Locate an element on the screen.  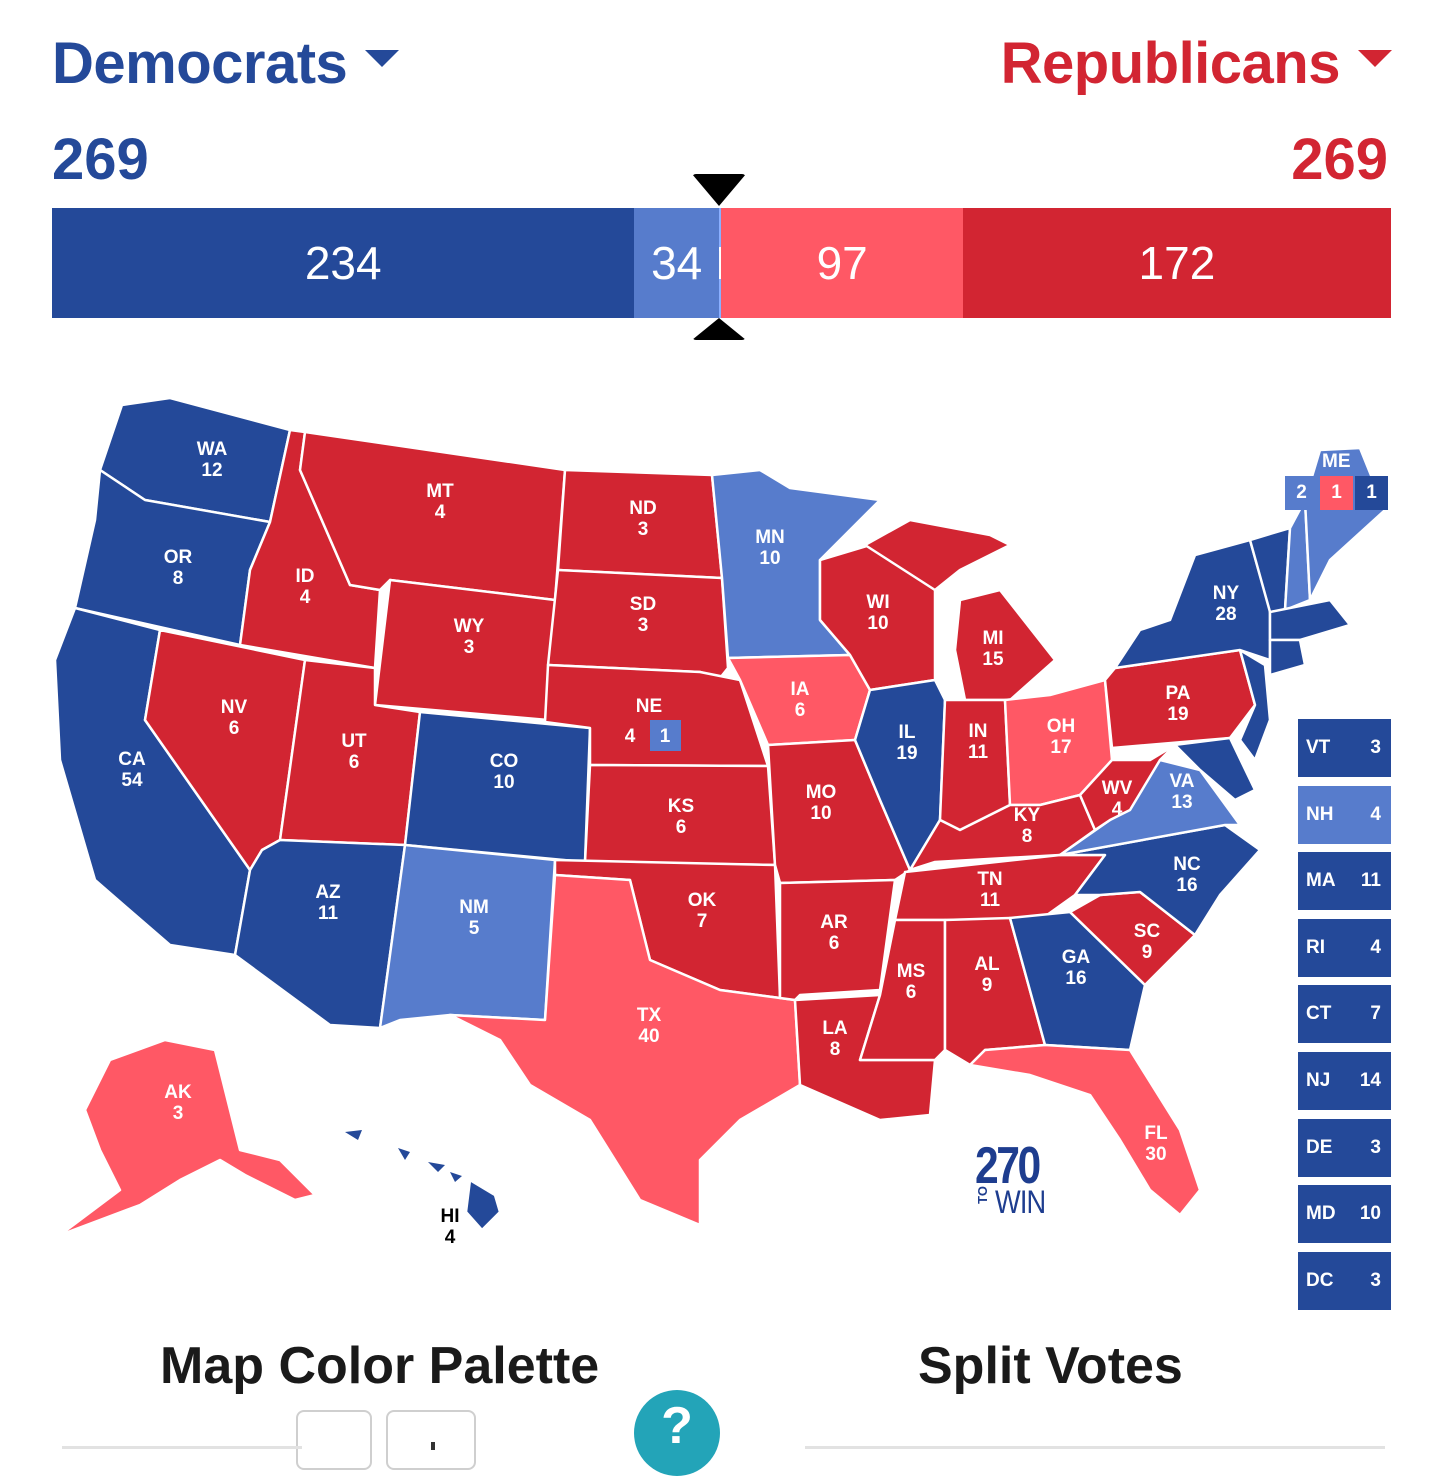
state-mi-upper is located at coordinates (937, 555).